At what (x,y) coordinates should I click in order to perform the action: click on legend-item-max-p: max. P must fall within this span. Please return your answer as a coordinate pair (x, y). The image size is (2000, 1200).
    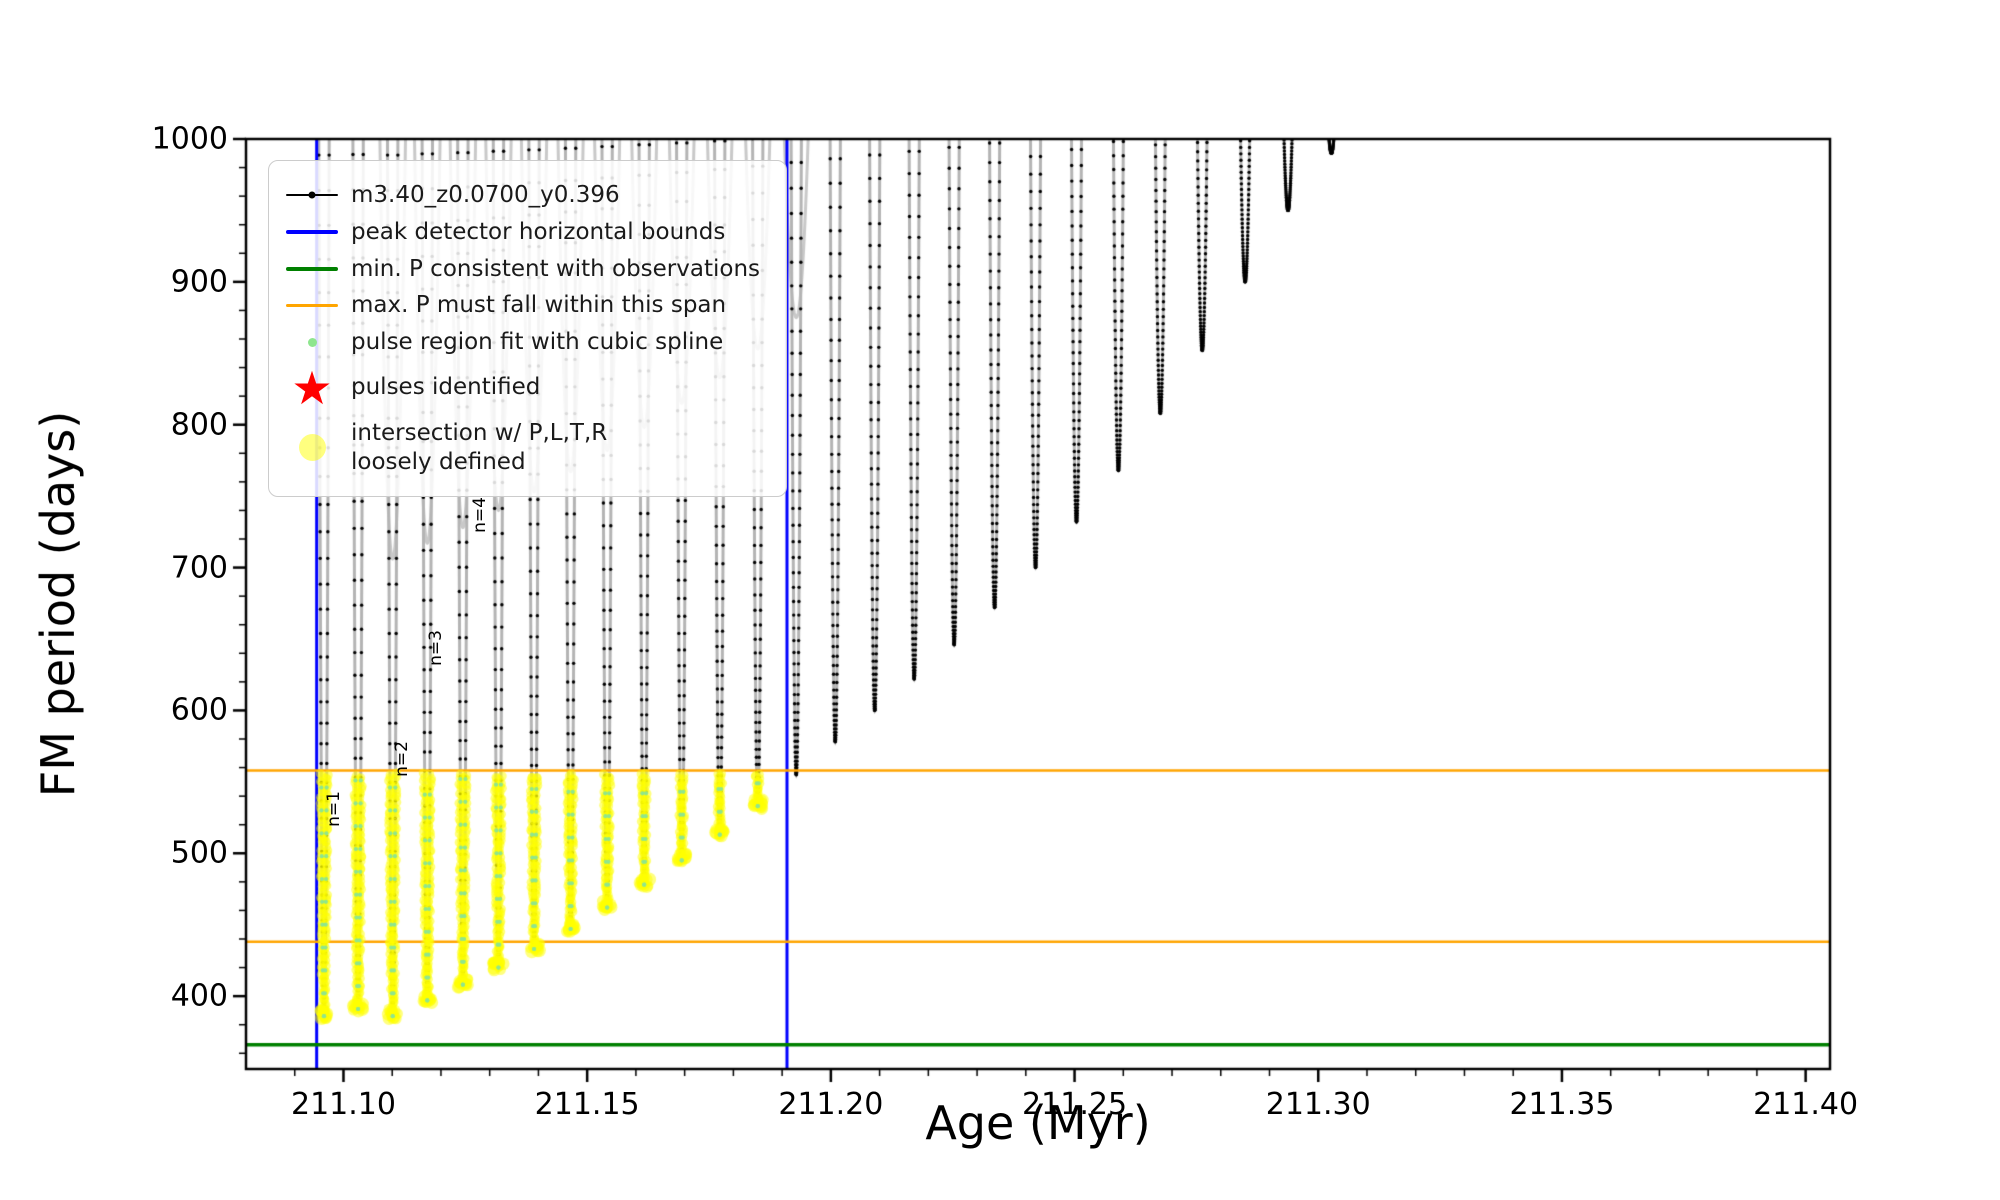
    Looking at the image, I should click on (521, 305).